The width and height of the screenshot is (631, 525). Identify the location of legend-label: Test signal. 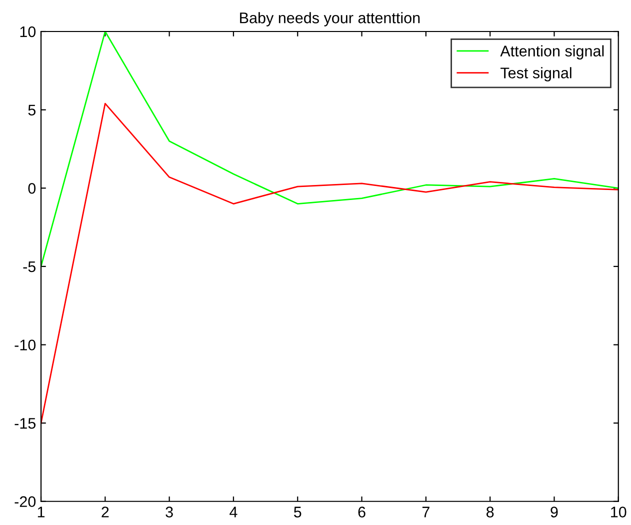
(536, 74).